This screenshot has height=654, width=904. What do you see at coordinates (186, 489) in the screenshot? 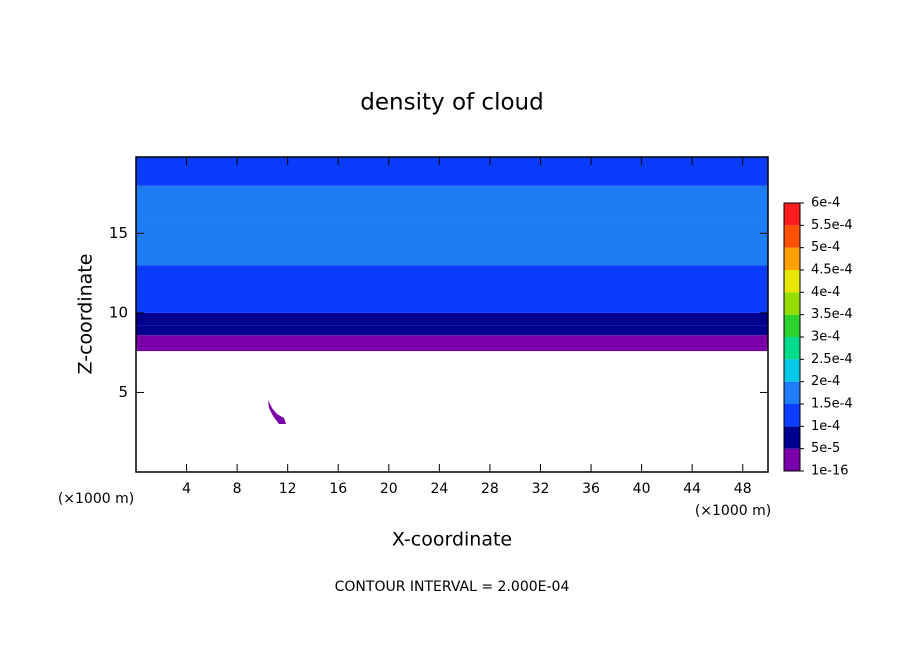
I see `x-tick-label: 4` at bounding box center [186, 489].